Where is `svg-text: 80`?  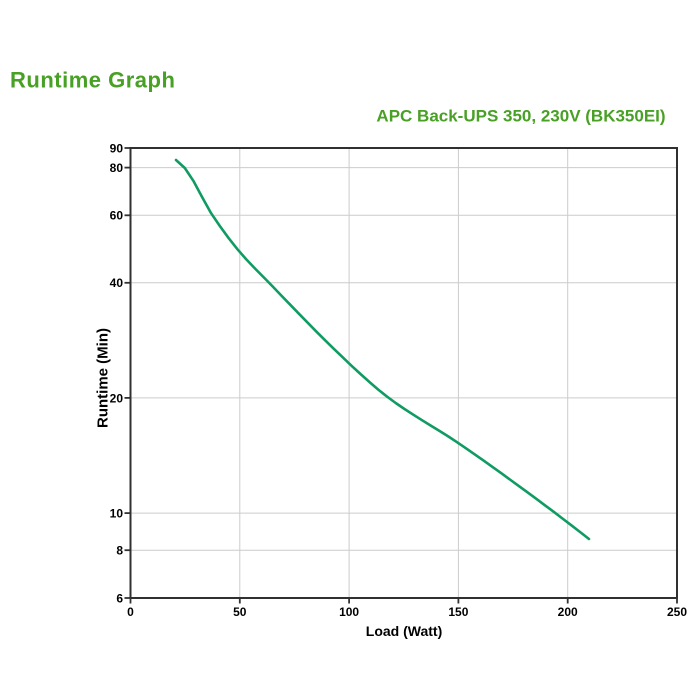
svg-text: 80 is located at coordinates (117, 168).